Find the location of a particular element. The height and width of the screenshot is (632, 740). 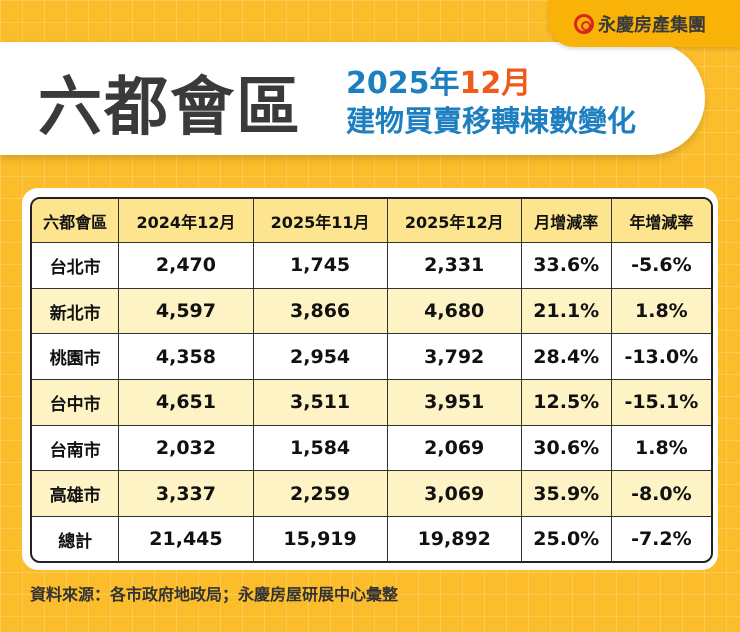

region-cell: 台南市 is located at coordinates (76, 448).